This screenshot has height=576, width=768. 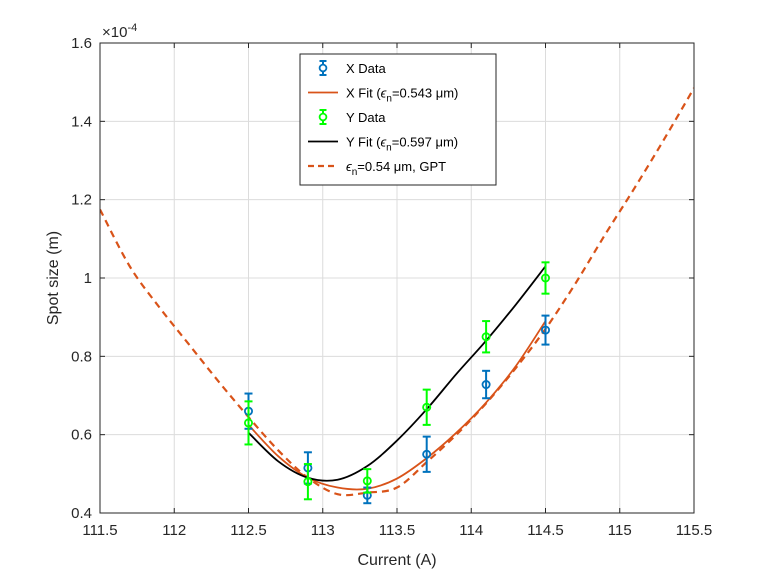 I want to click on legend-item-4: ϵn=0.54 μm, GPT, so click(x=377, y=168).